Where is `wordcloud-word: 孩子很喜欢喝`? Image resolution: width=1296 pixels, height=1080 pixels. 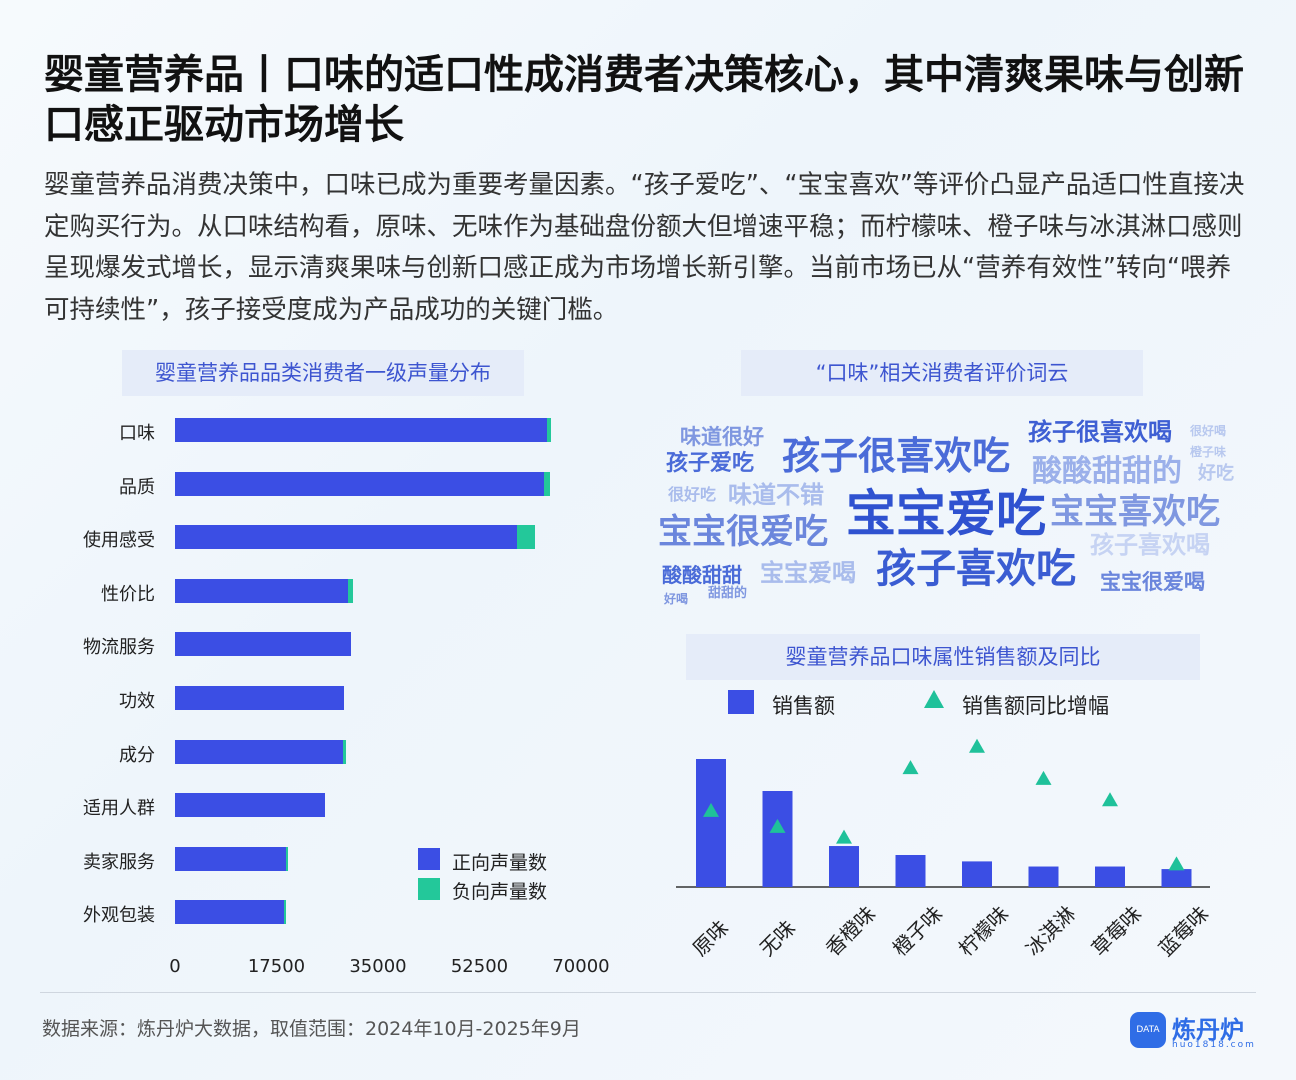 wordcloud-word: 孩子很喜欢喝 is located at coordinates (1100, 432).